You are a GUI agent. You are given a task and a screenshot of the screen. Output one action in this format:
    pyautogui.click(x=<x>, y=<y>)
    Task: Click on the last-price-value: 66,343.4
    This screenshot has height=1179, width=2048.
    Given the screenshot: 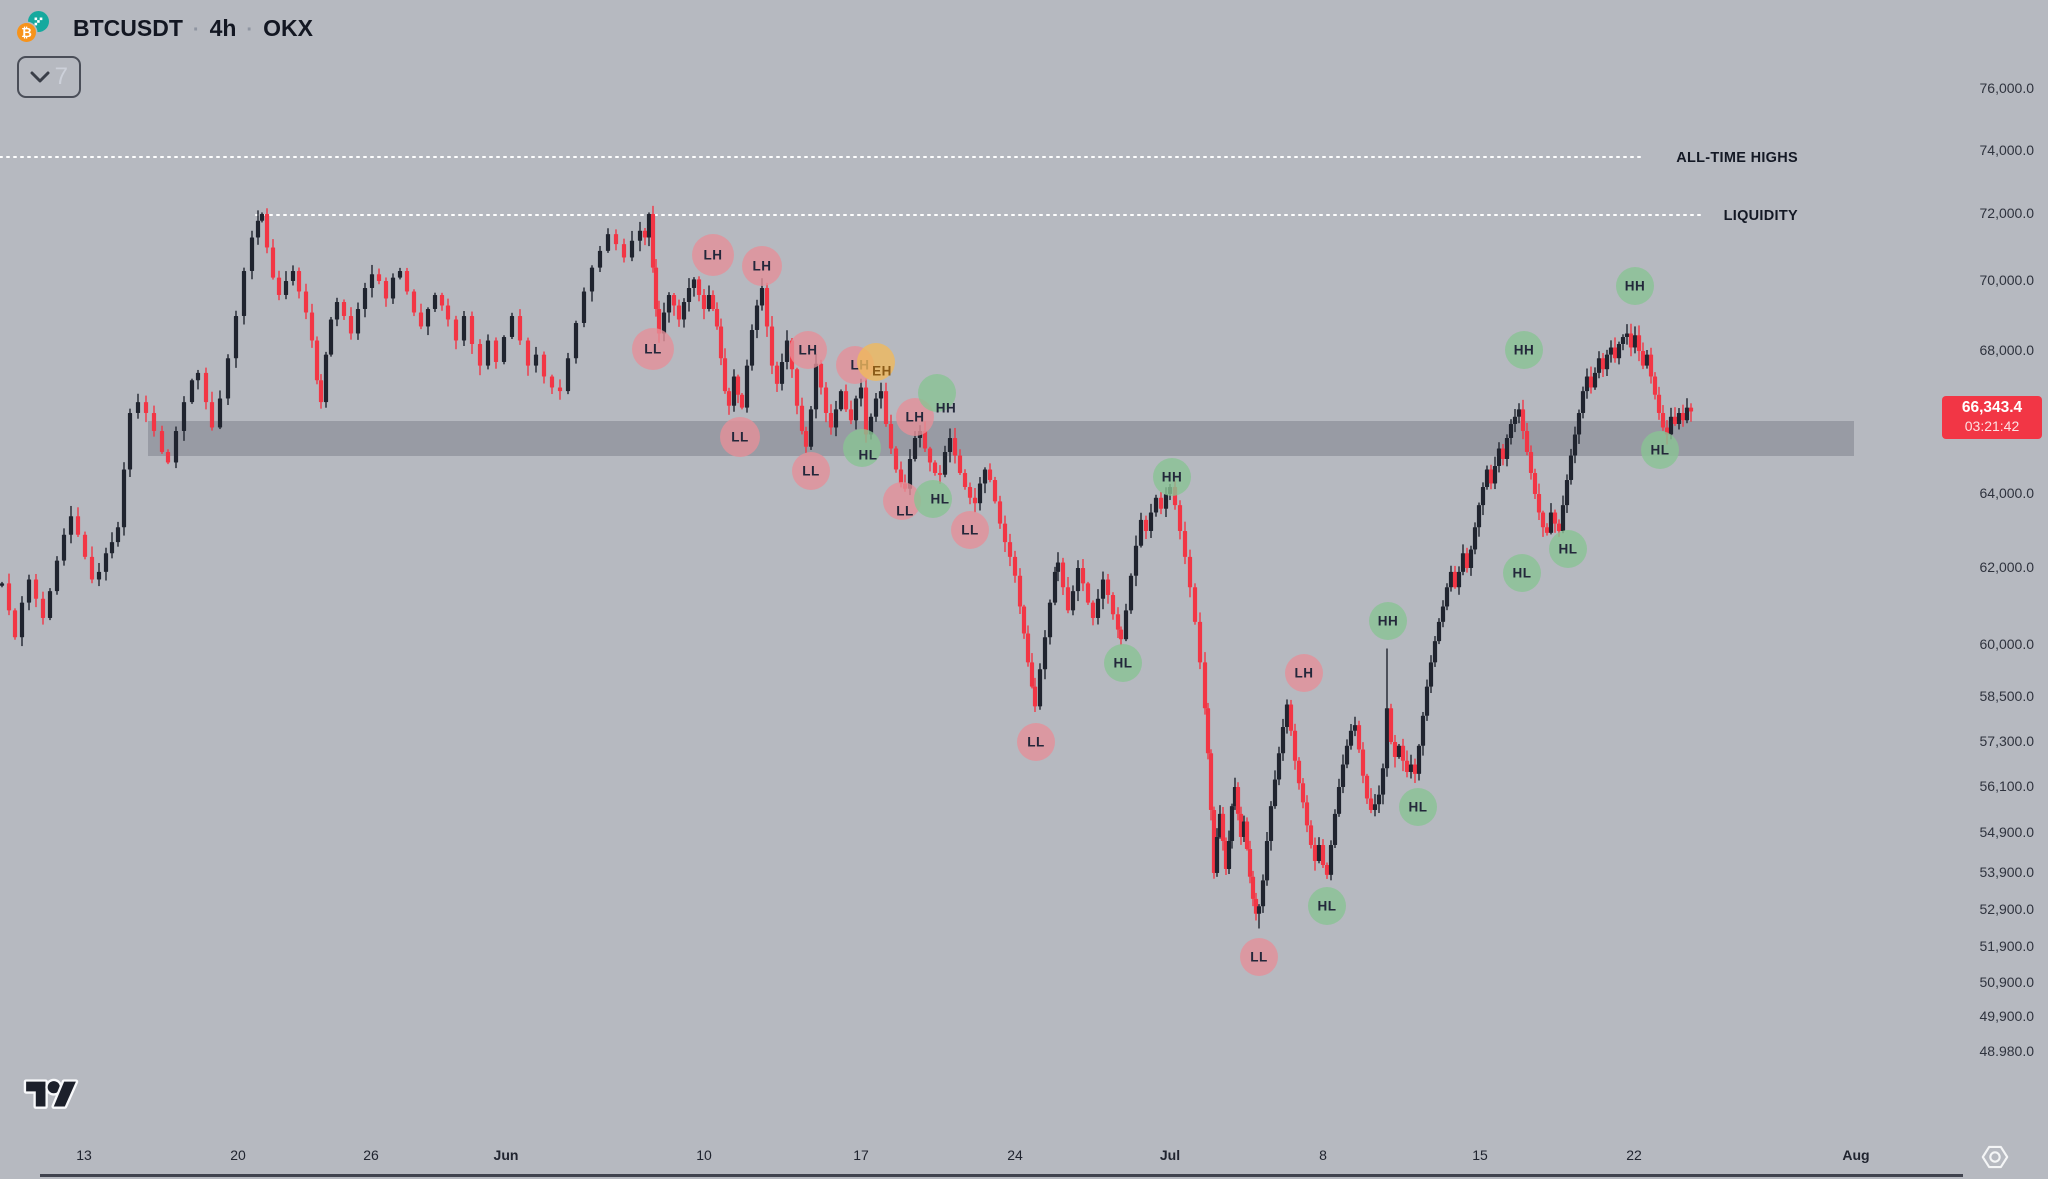 What is the action you would take?
    pyautogui.click(x=1992, y=407)
    